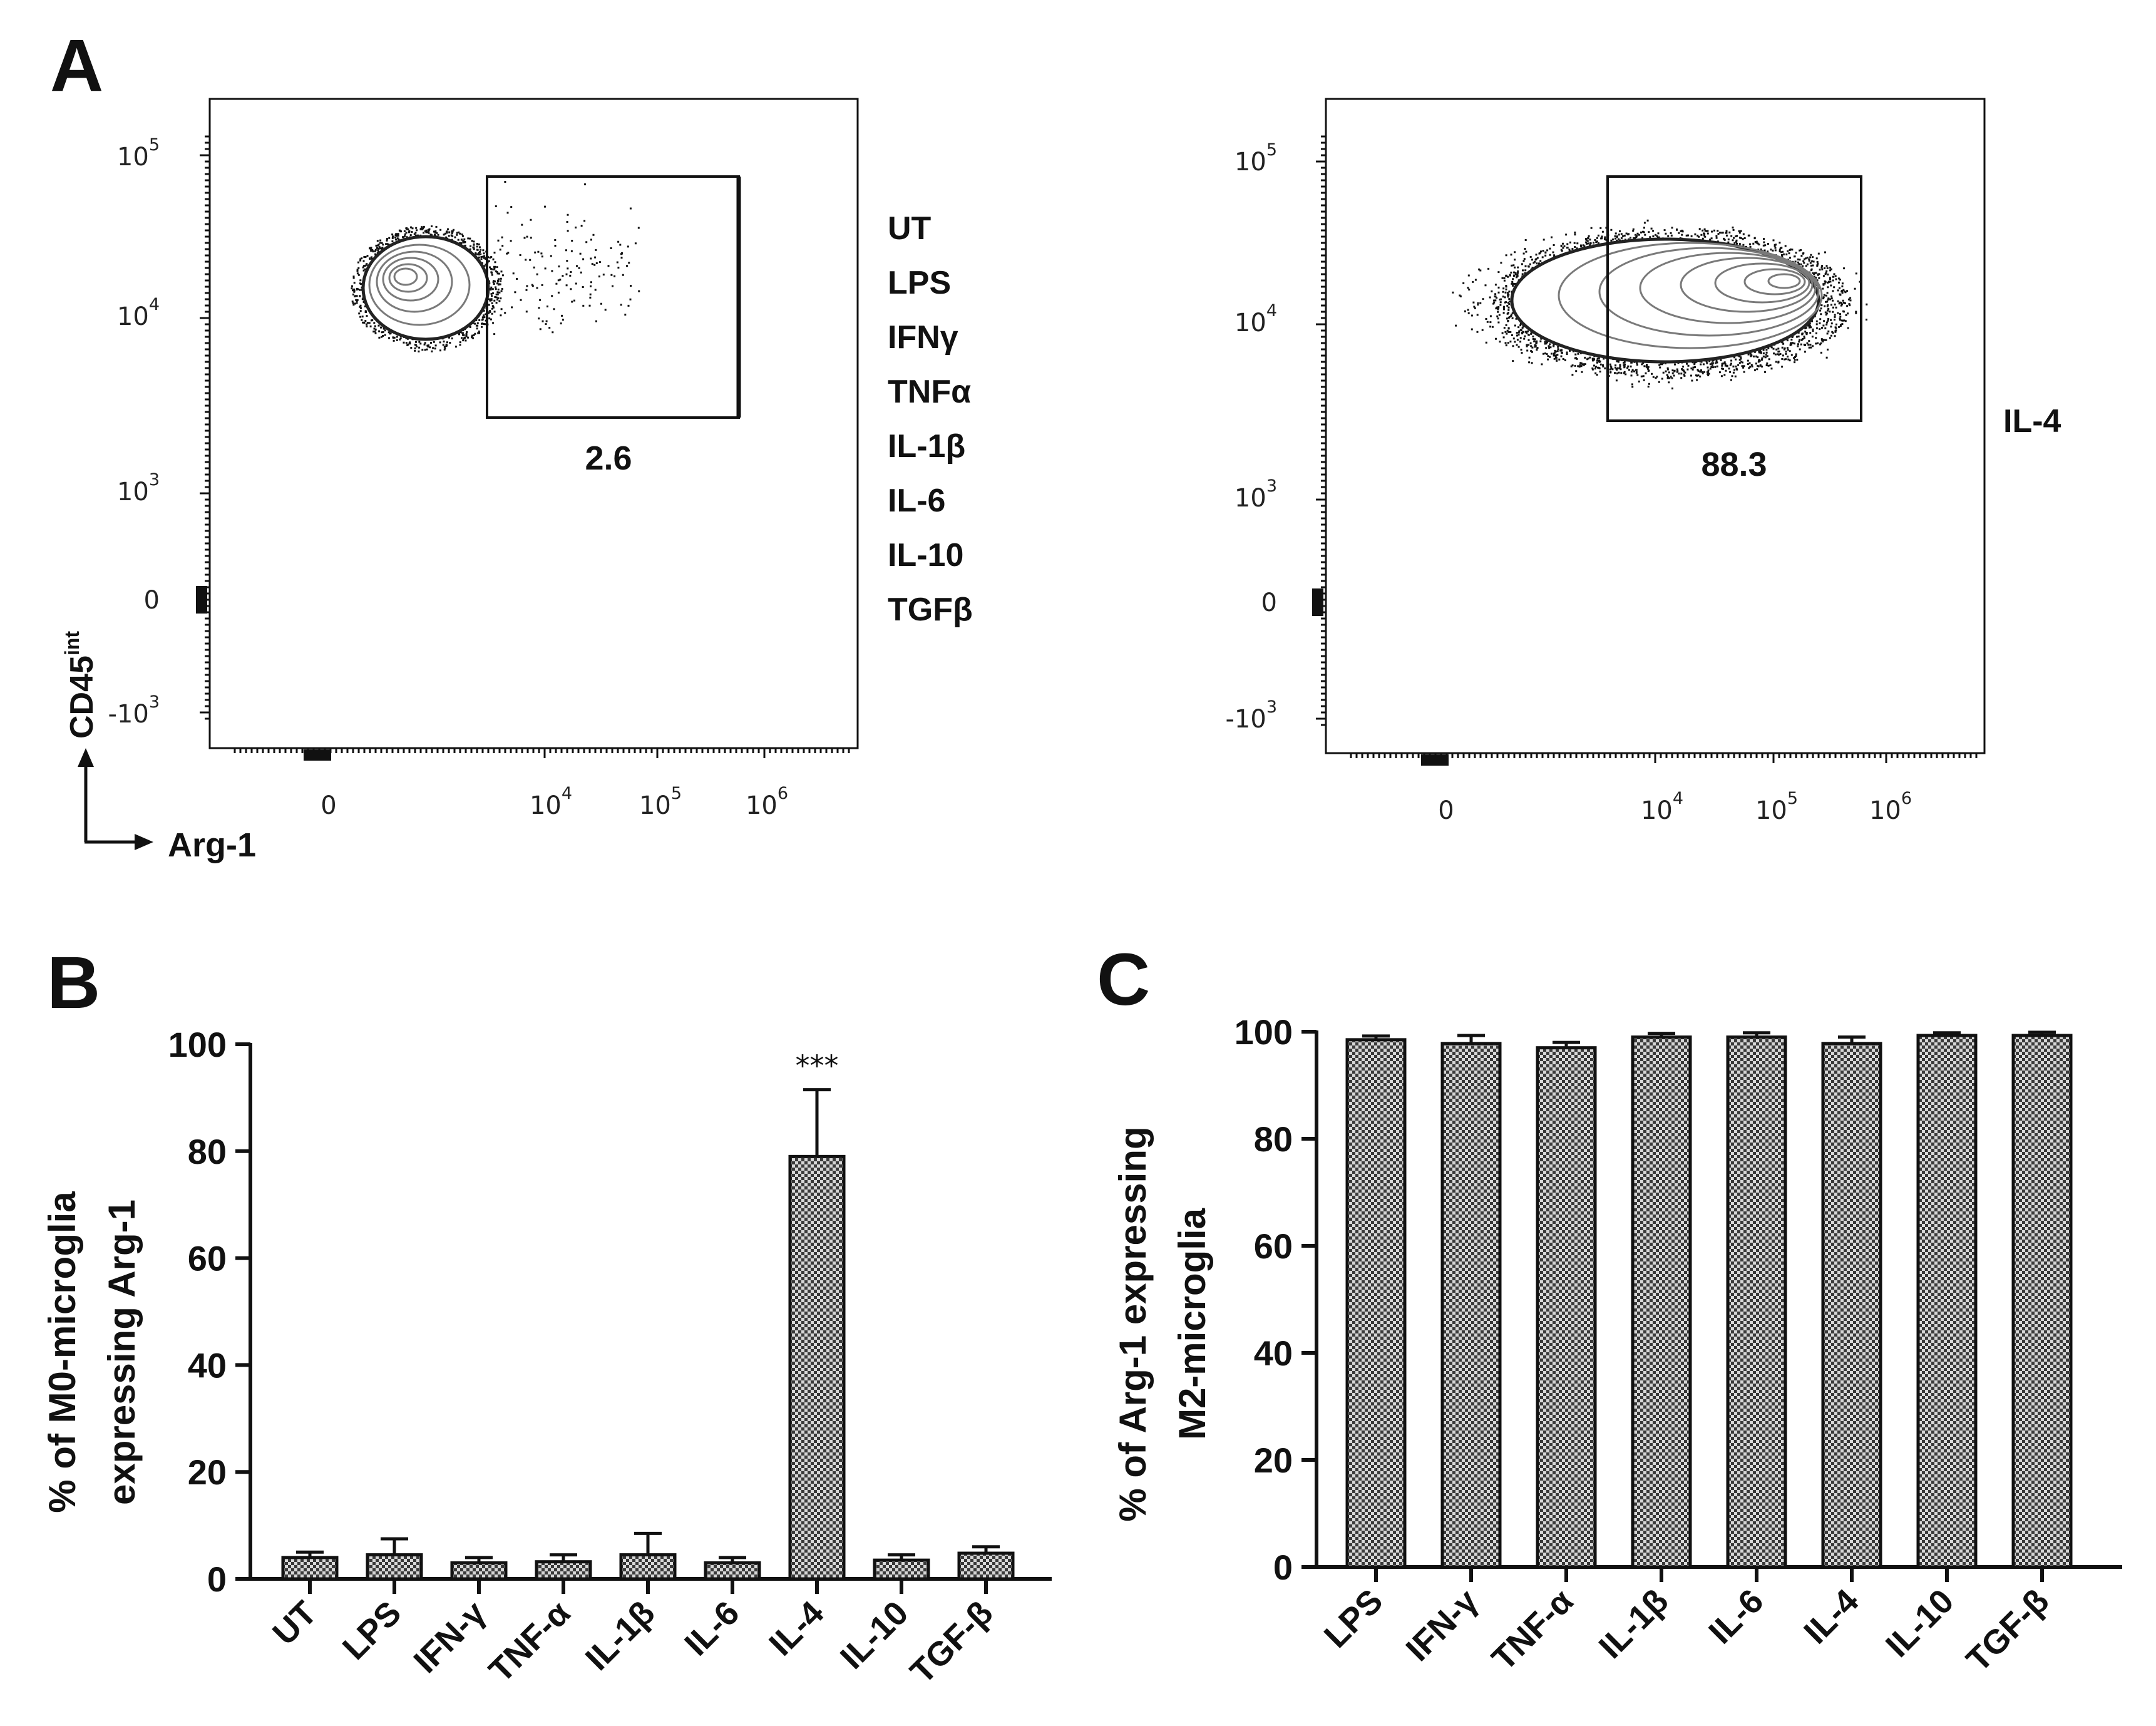 The height and width of the screenshot is (1726, 2156). I want to click on x-tick-label: TGF-β, so click(2007, 1630).